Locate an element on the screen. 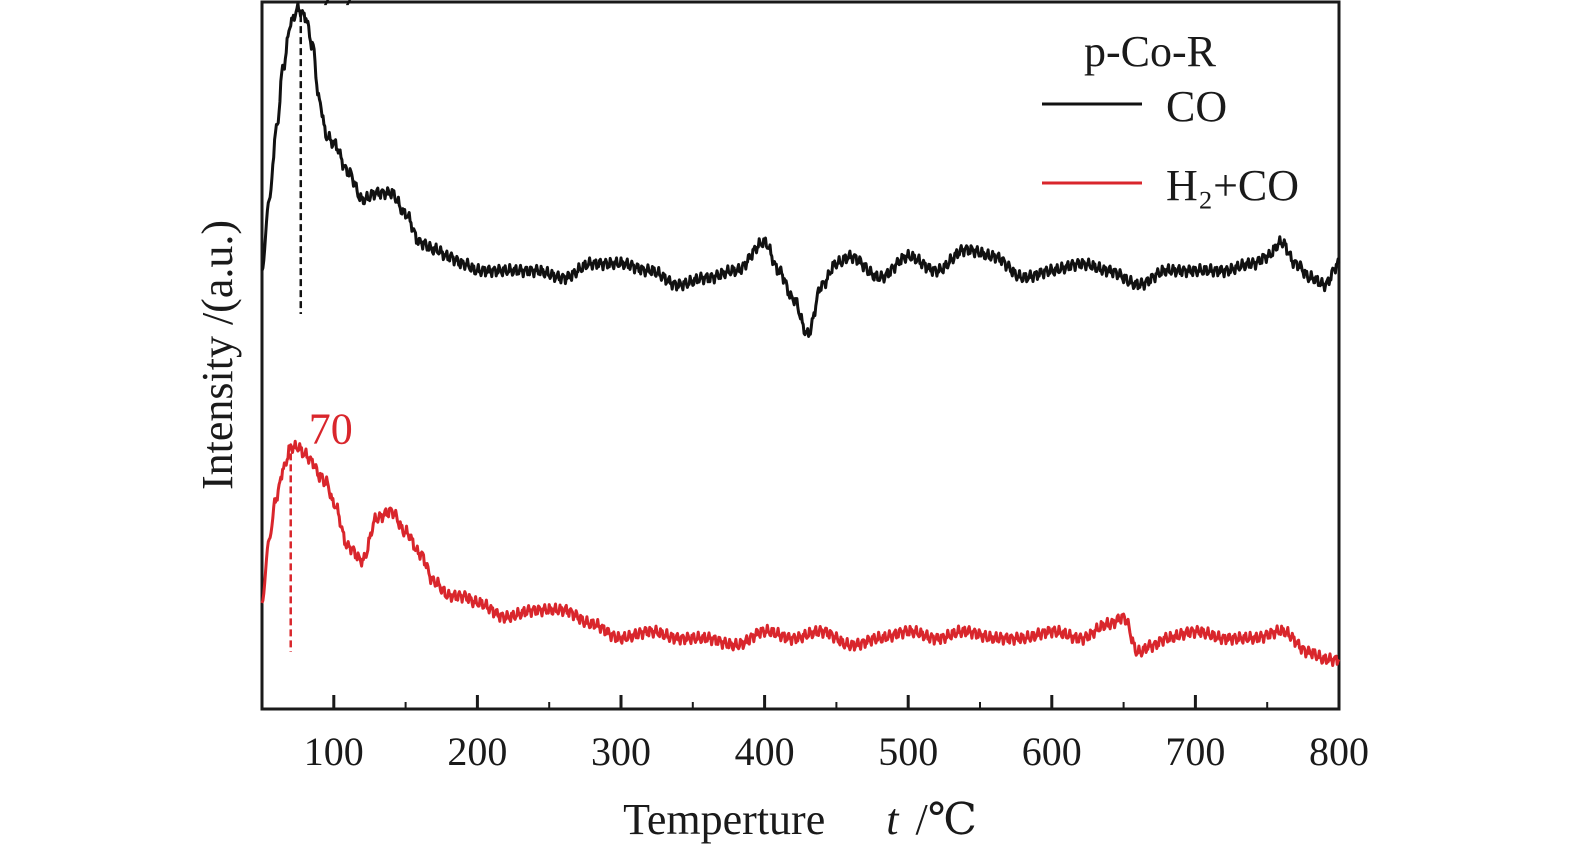 The width and height of the screenshot is (1575, 854). legend-label-h2-co: H₂+CO is located at coordinates (1232, 185).